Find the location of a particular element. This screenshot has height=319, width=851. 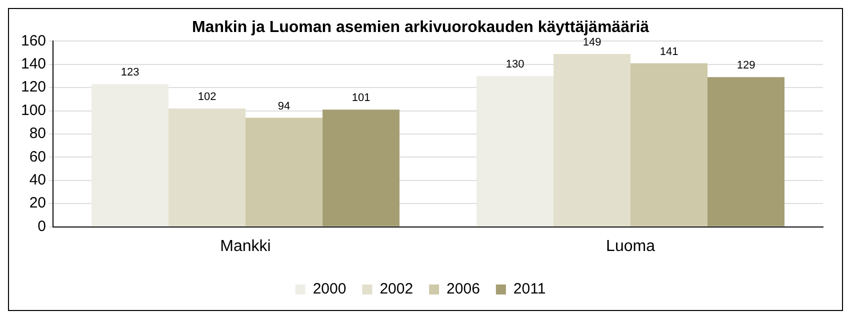

data-label: 123 is located at coordinates (130, 72).